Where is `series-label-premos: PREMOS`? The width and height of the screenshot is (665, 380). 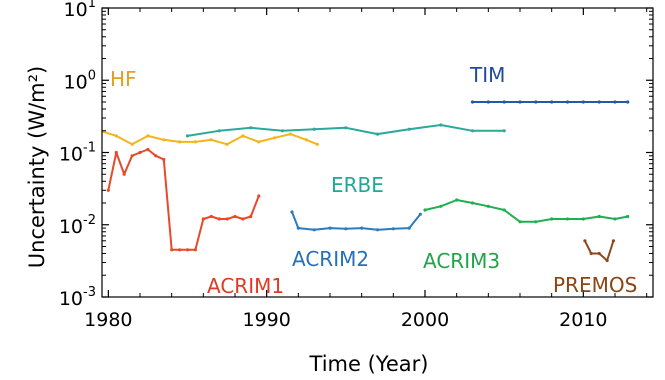
series-label-premos: PREMOS is located at coordinates (595, 285).